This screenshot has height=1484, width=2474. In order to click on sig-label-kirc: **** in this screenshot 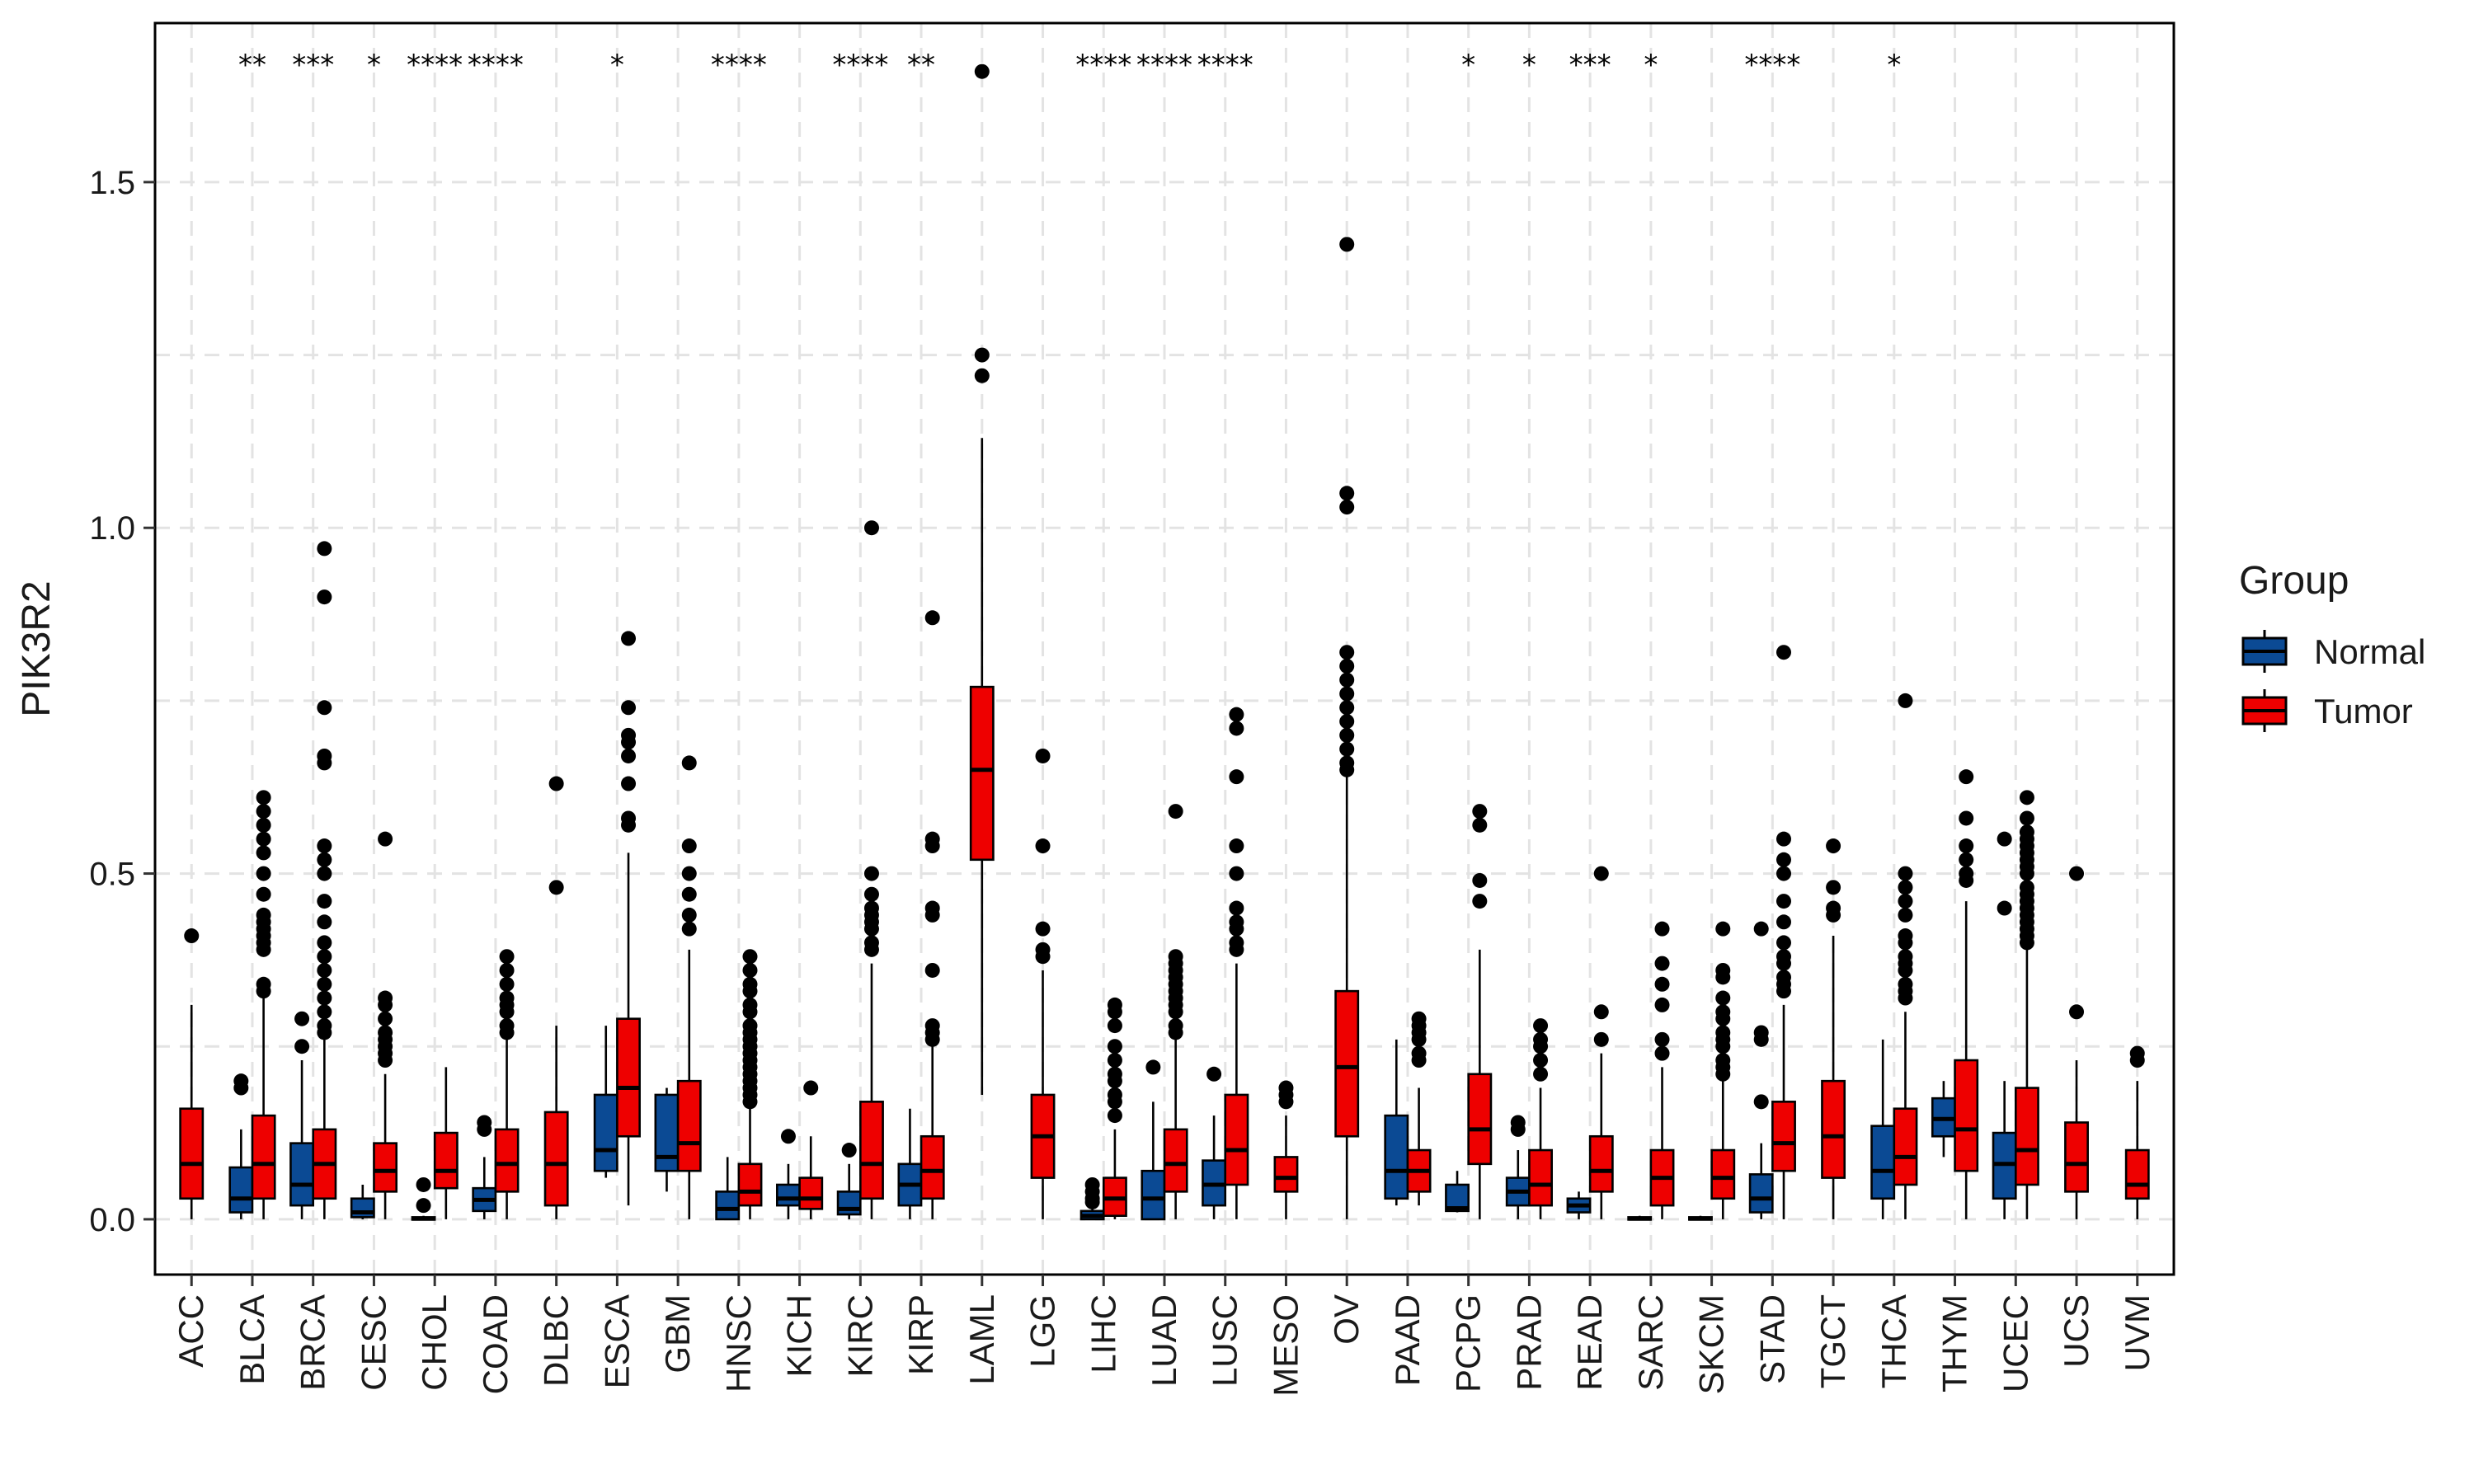, I will do `click(860, 65)`.